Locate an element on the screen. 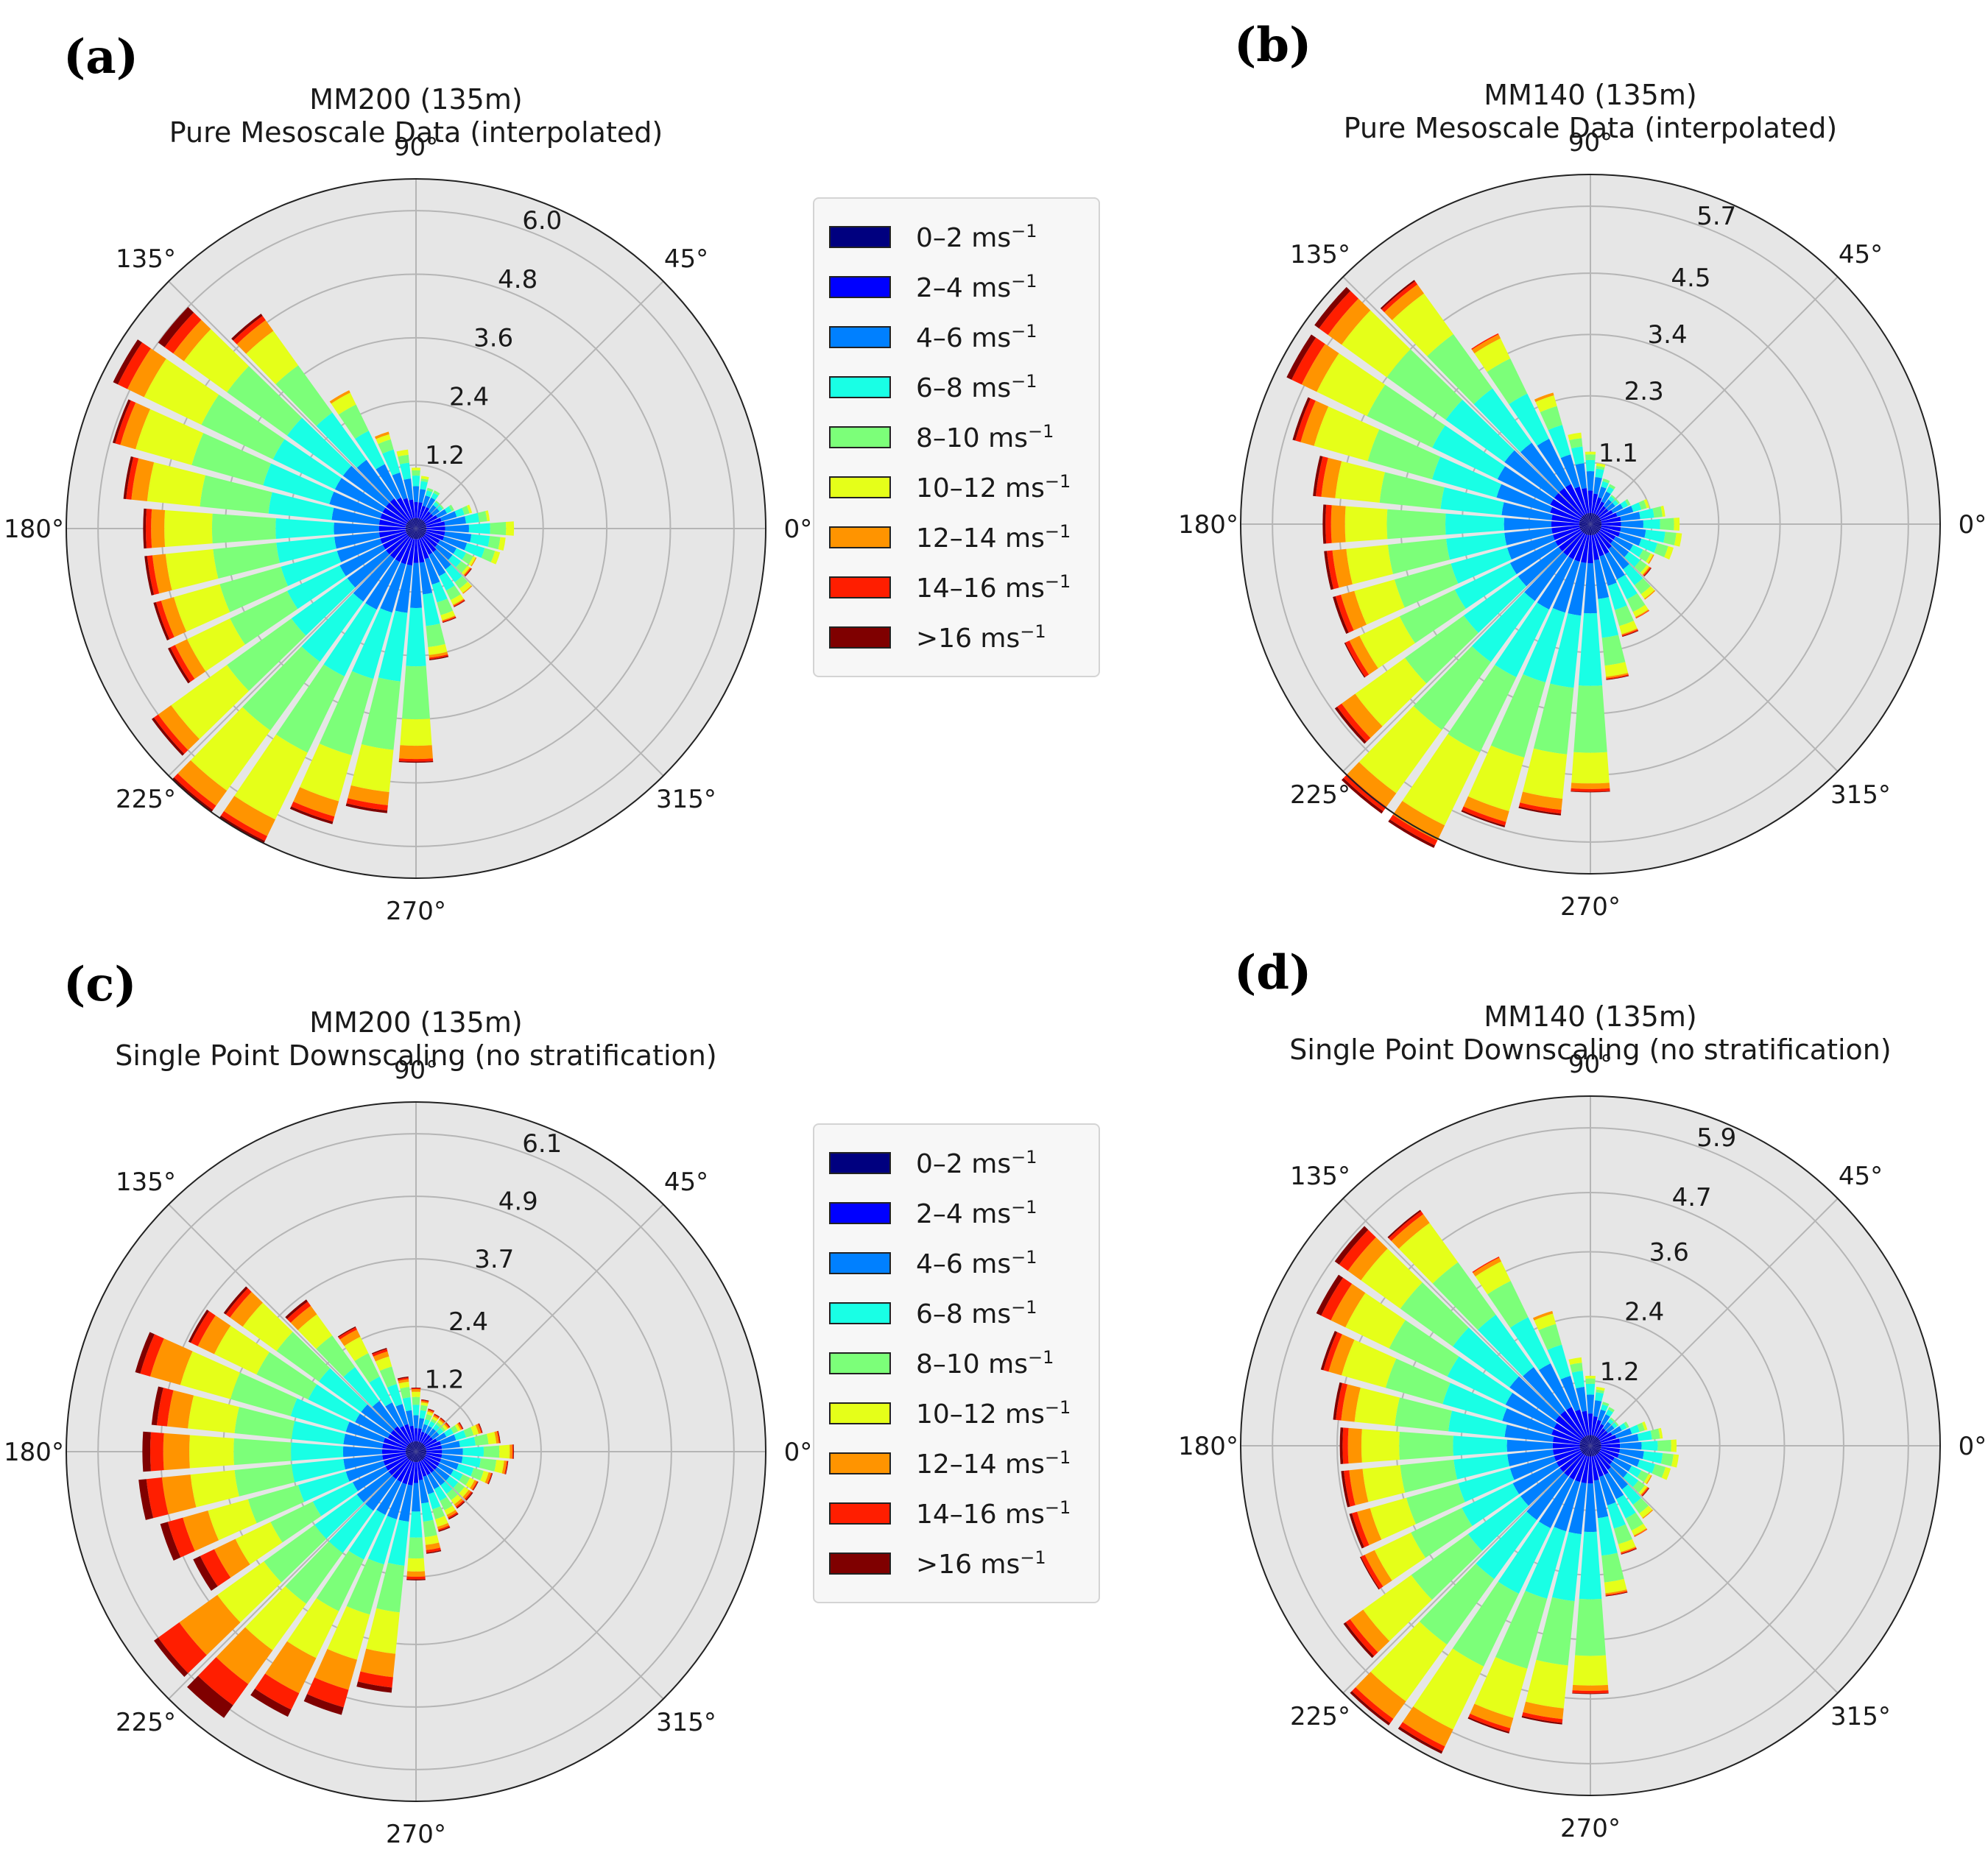 Image resolution: width=1988 pixels, height=1858 pixels. legend-entry: 0–2 ms−1 is located at coordinates (956, 237).